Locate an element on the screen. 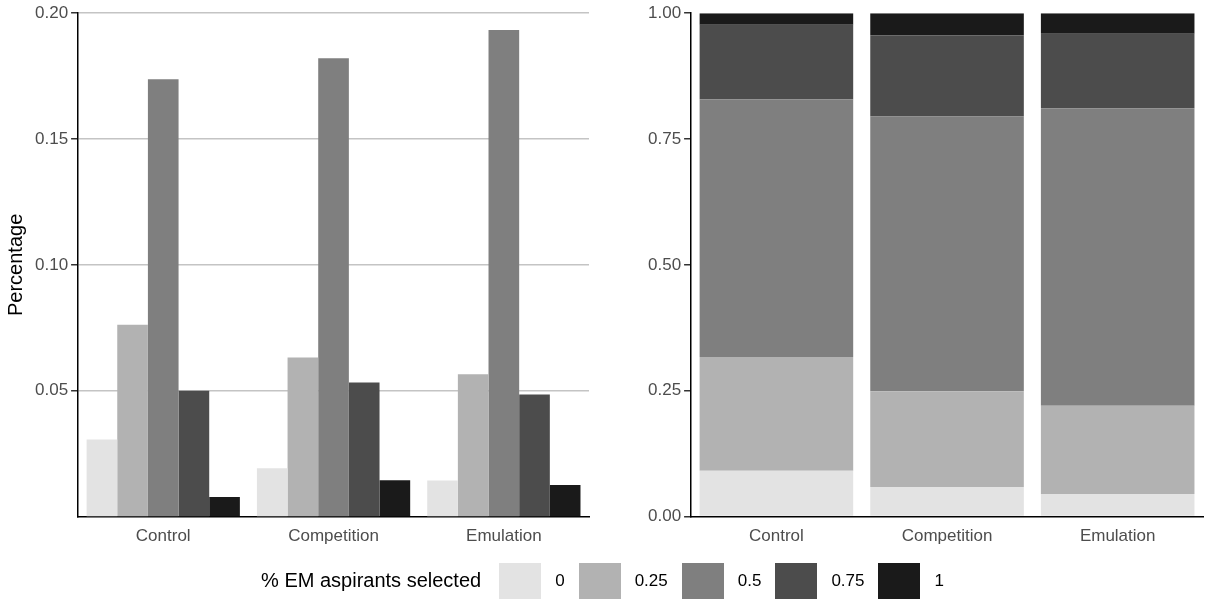 Image resolution: width=1219 pixels, height=601 pixels. legend-label: 0.75 is located at coordinates (848, 580).